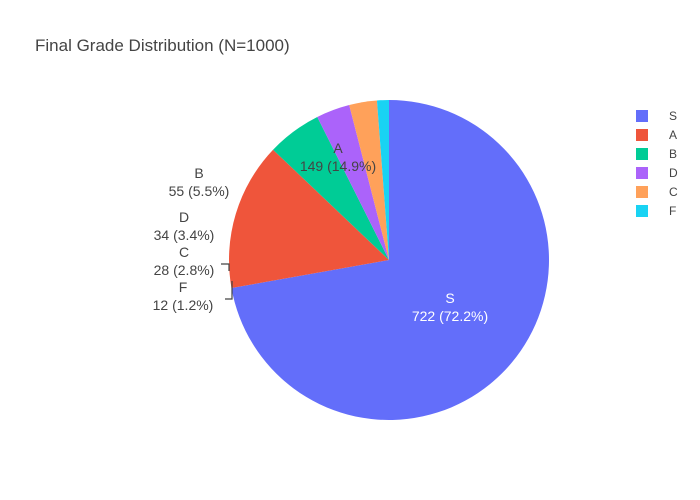  Describe the element at coordinates (338, 157) in the screenshot. I see `slice-label-a: A 149 (14.9%)` at that location.